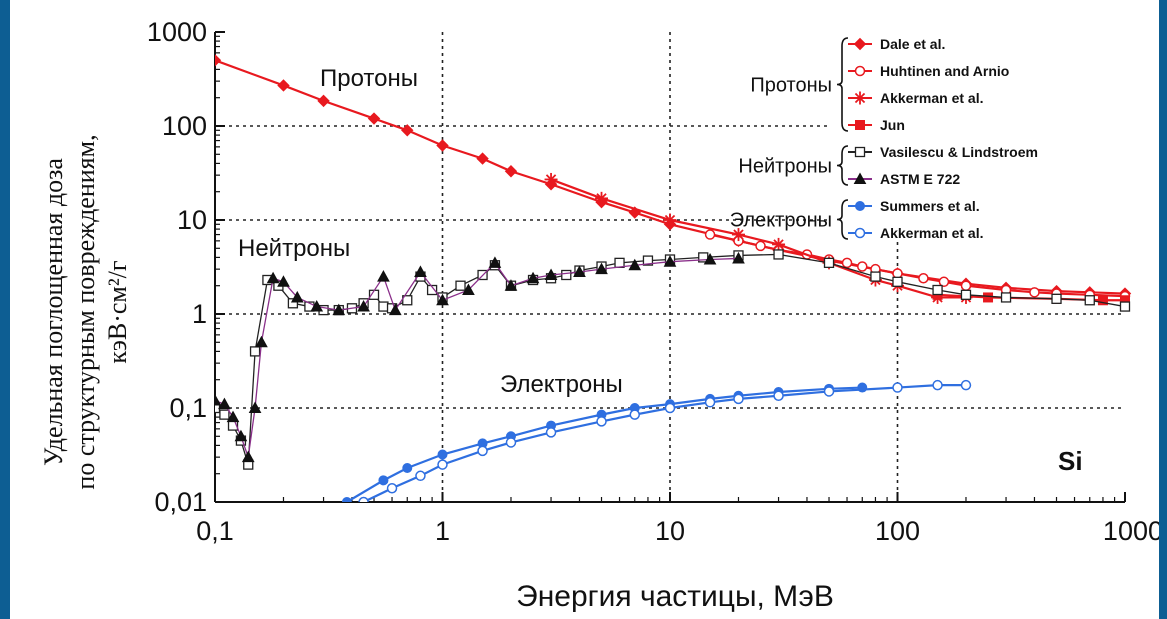 The image size is (1167, 619). Describe the element at coordinates (369, 78) in the screenshot. I see `annotation-protons: Протоны` at that location.